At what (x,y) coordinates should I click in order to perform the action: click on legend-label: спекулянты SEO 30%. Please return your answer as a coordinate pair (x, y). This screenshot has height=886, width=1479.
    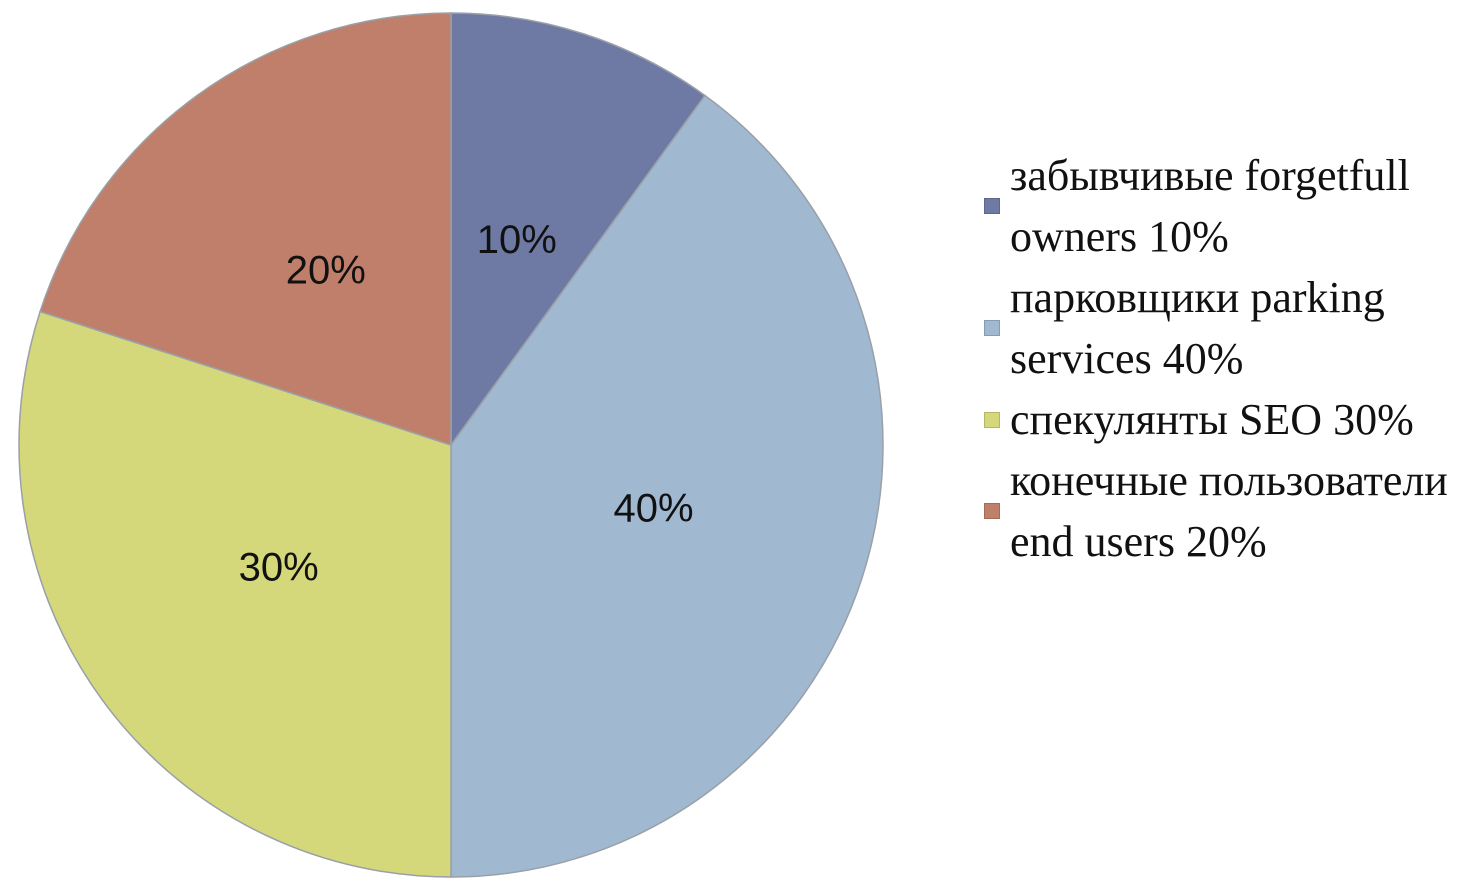
    Looking at the image, I should click on (1212, 419).